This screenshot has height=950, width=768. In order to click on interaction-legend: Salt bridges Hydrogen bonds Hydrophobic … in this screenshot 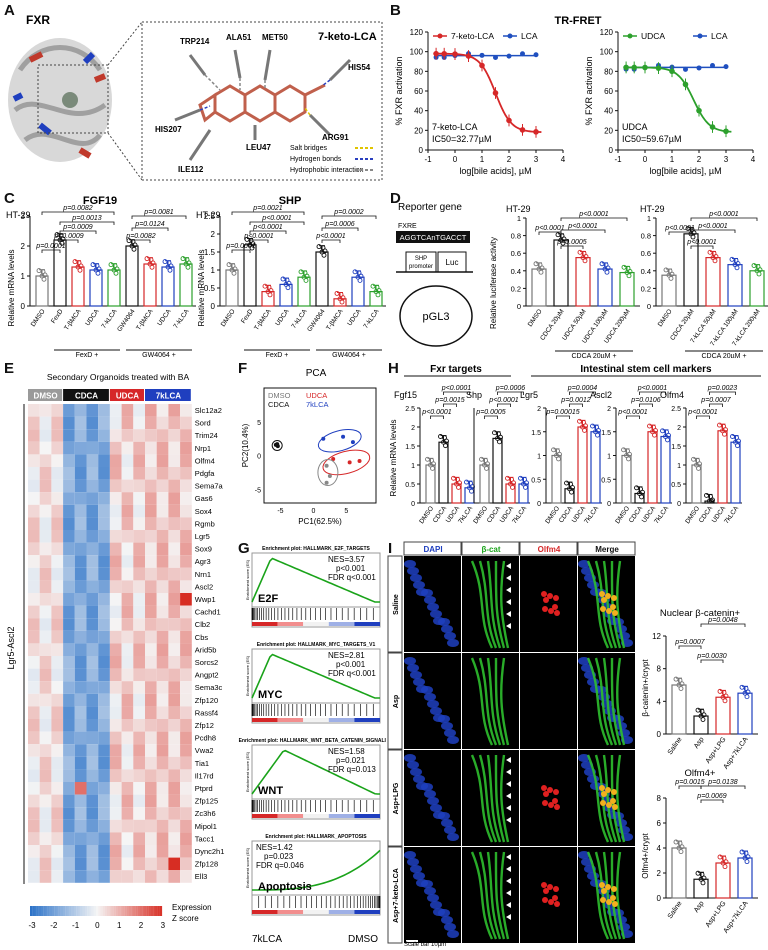, I will do `click(332, 159)`.